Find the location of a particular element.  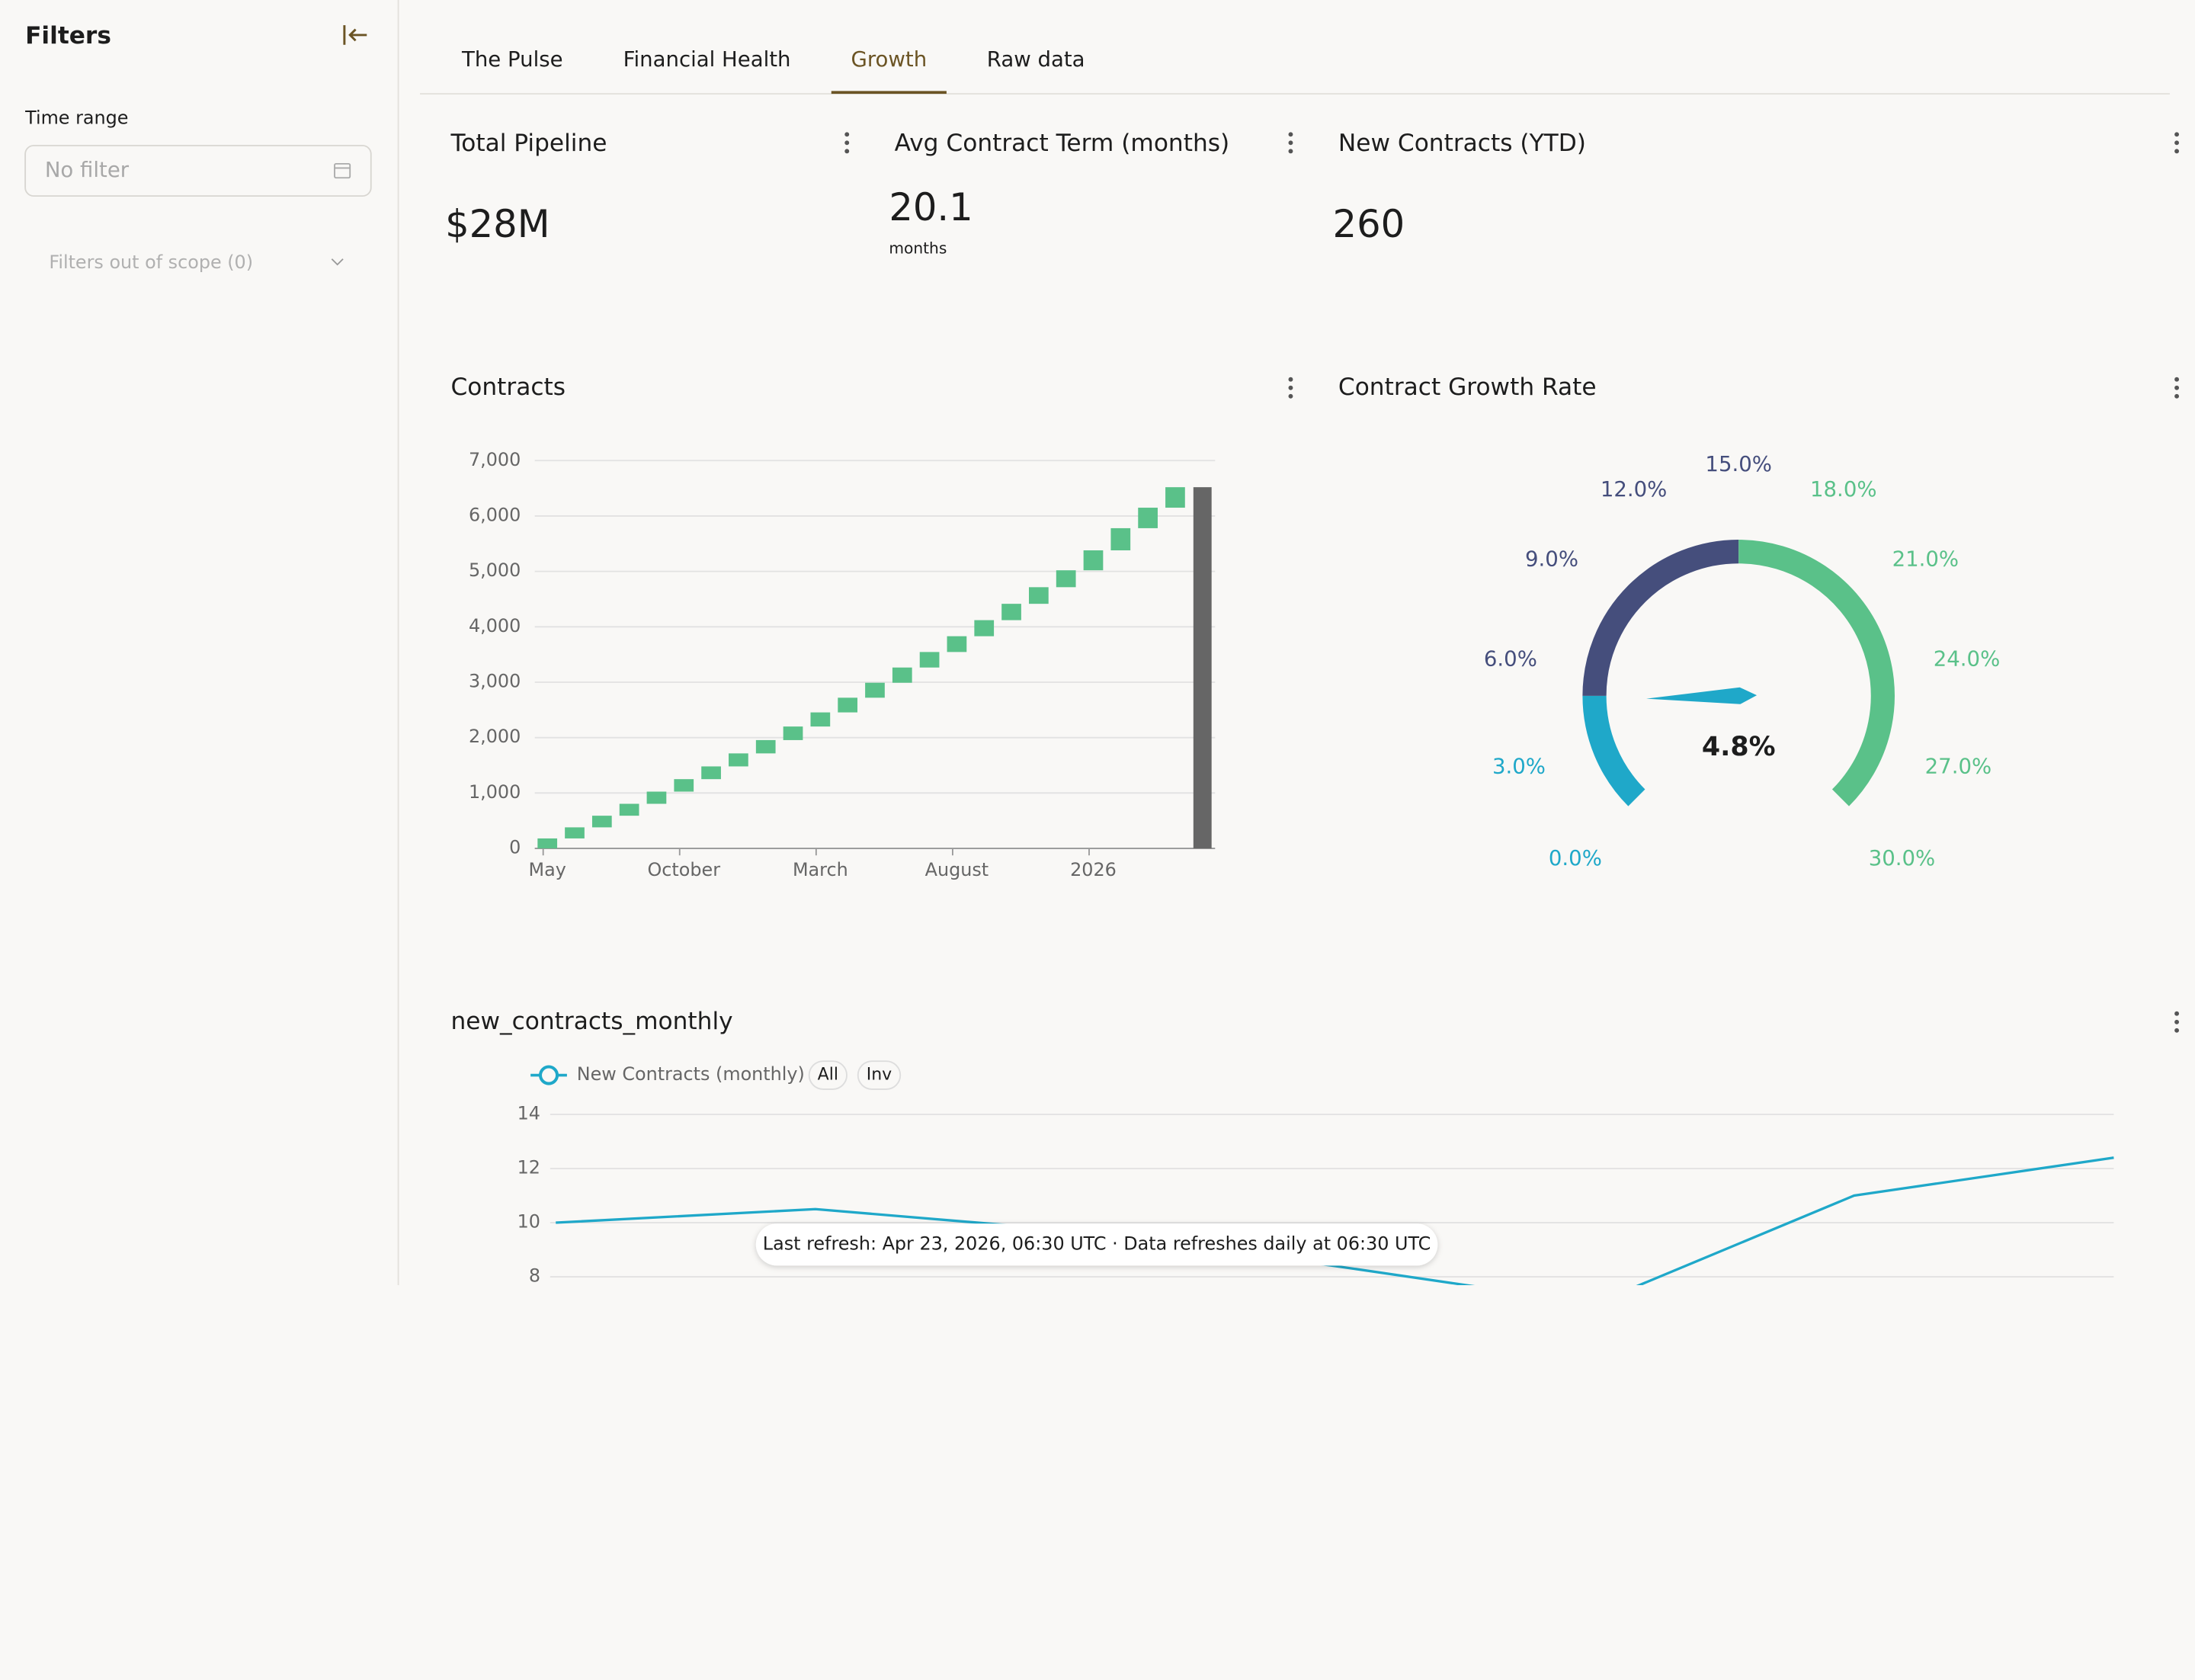

gauge-tick-label: 27.0% is located at coordinates (1959, 766).